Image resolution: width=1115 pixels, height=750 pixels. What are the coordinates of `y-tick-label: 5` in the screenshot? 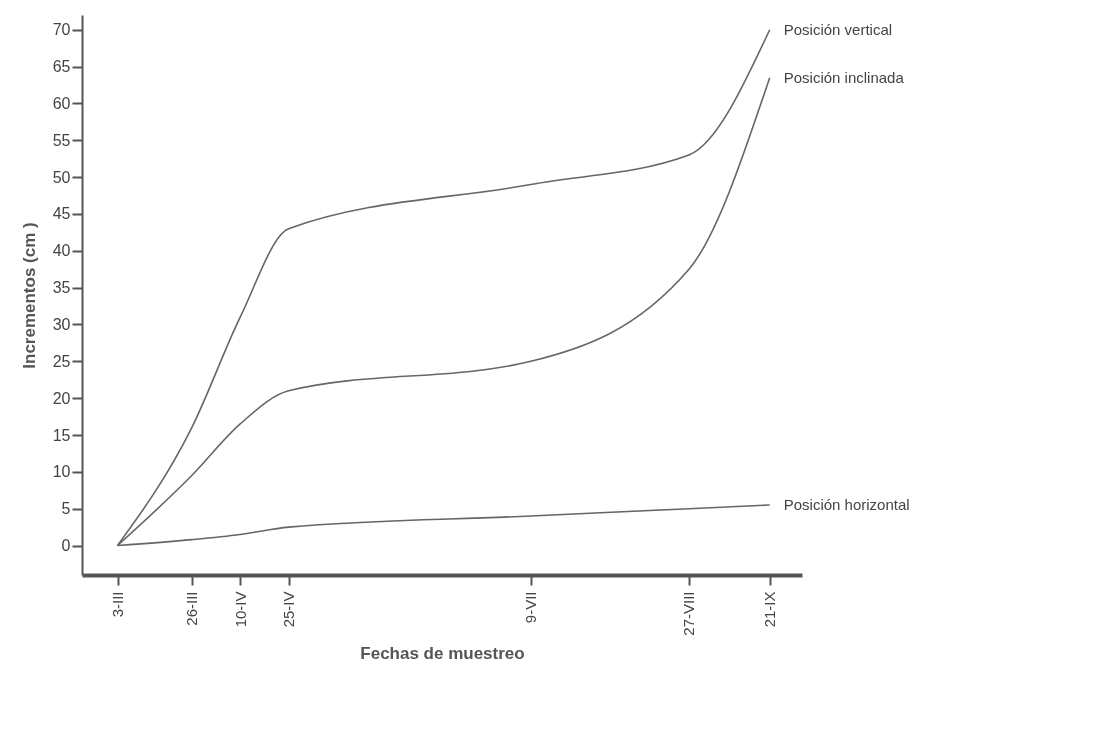 It's located at (66, 509).